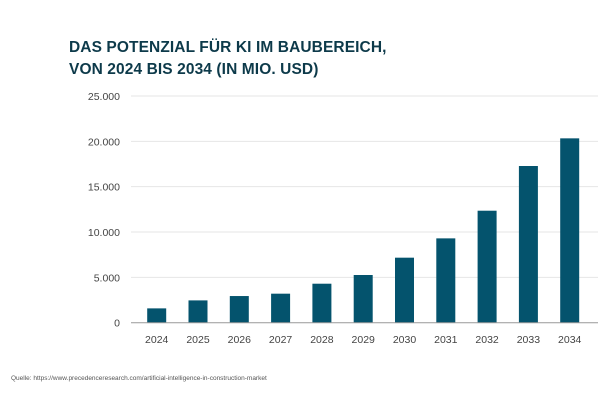  What do you see at coordinates (194, 69) in the screenshot?
I see `chart-title-line-2: VON 2024 BIS 2034 (IN MIO. USD)` at bounding box center [194, 69].